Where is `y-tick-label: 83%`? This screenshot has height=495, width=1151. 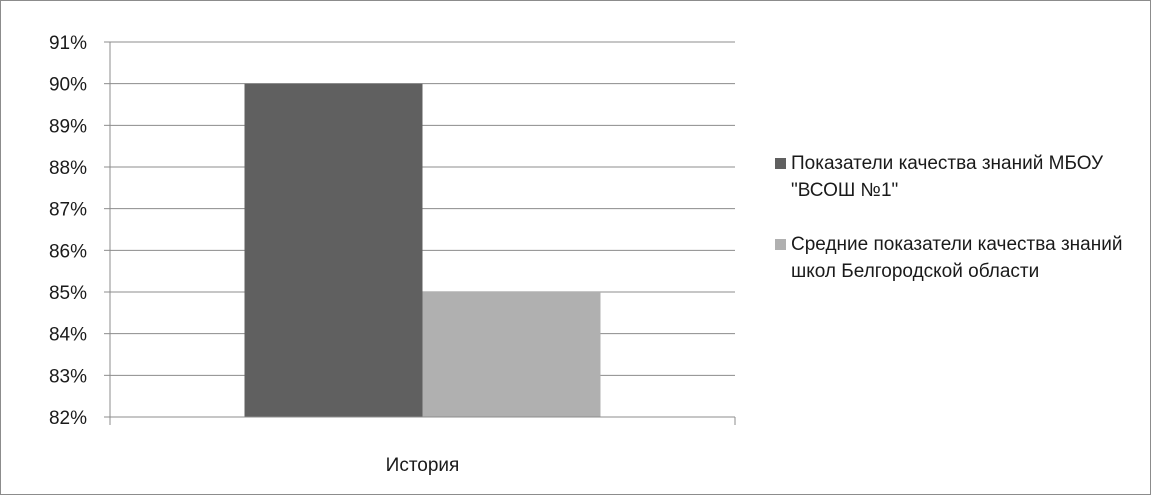 y-tick-label: 83% is located at coordinates (68, 376).